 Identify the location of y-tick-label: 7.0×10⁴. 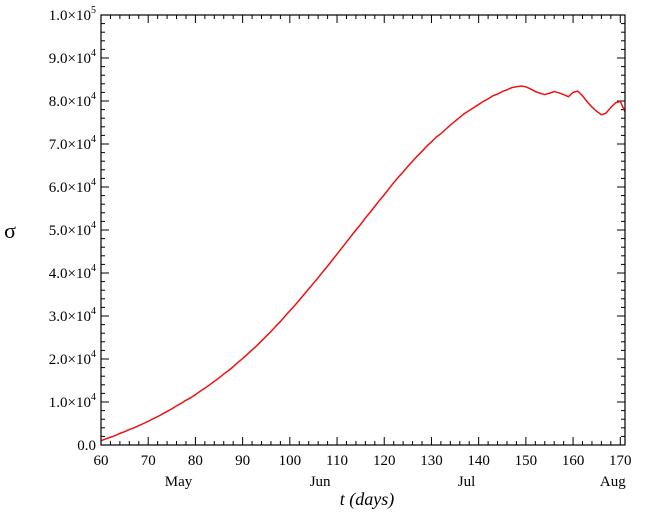
(72, 143).